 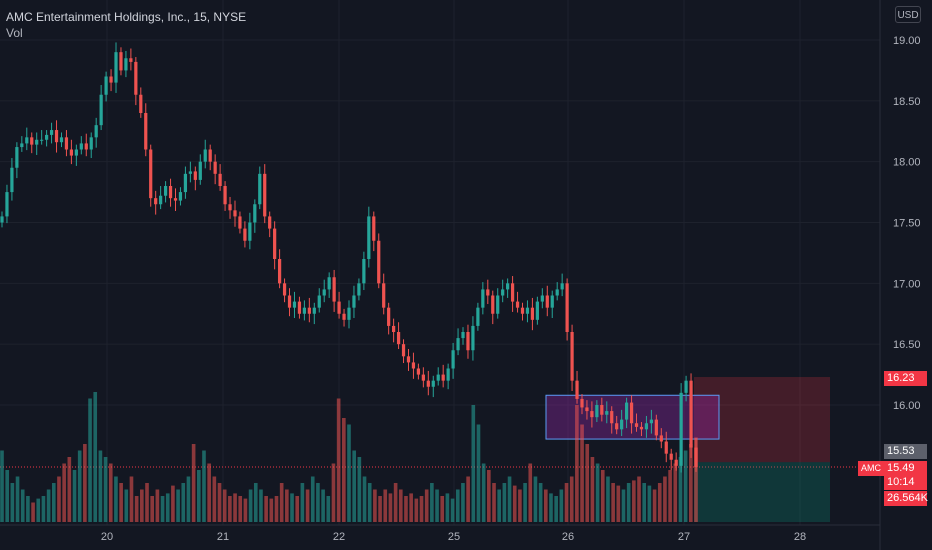 What do you see at coordinates (762, 449) in the screenshot?
I see `position-tool` at bounding box center [762, 449].